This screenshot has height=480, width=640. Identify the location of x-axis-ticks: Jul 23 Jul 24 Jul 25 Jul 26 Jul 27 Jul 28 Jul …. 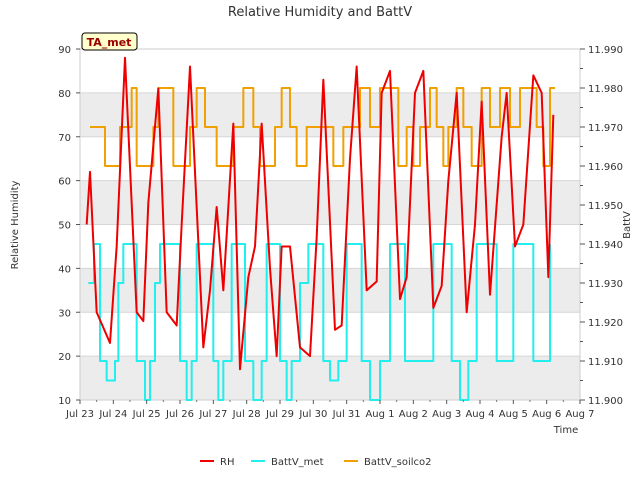
(330, 410).